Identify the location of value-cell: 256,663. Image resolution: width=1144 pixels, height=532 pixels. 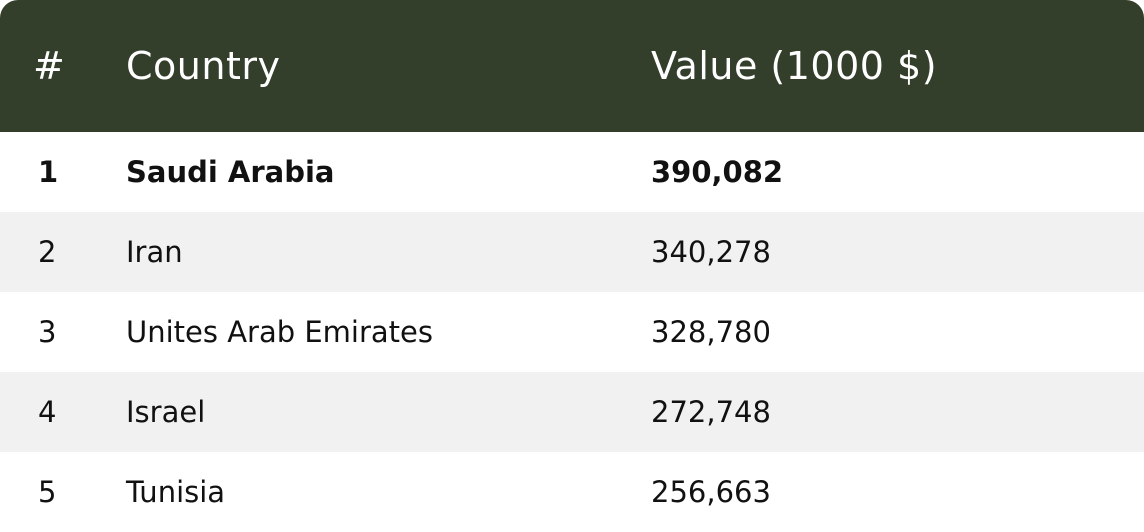
(711, 492).